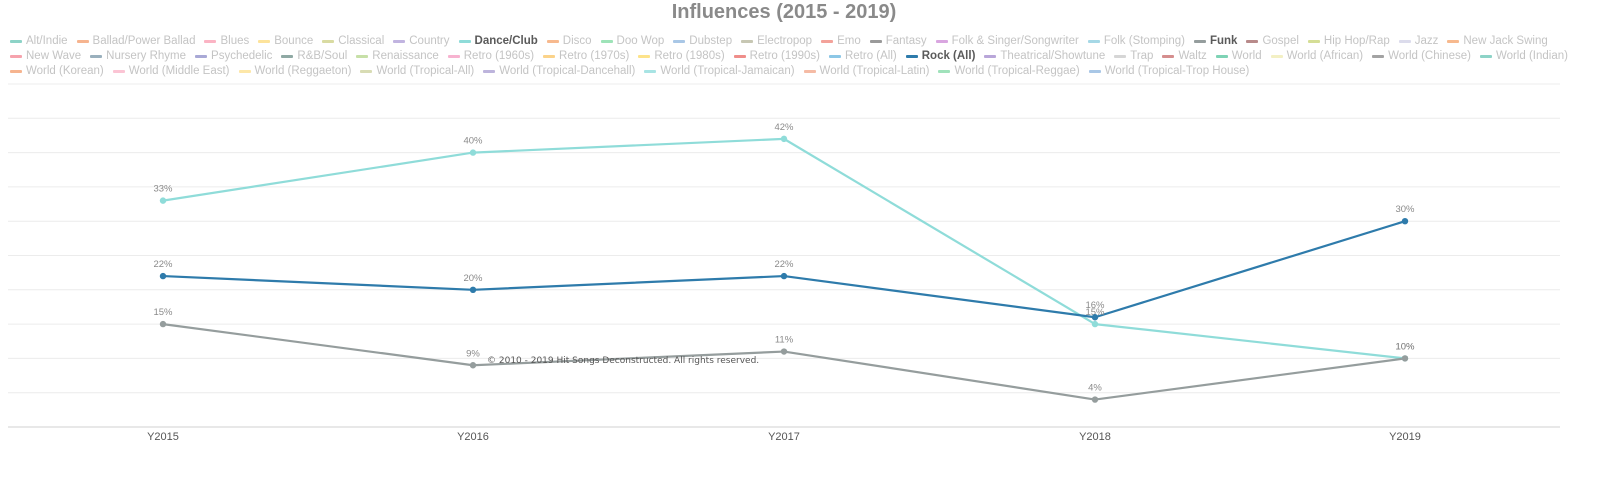  Describe the element at coordinates (57, 71) in the screenshot. I see `legend-item: World (Korean)` at that location.